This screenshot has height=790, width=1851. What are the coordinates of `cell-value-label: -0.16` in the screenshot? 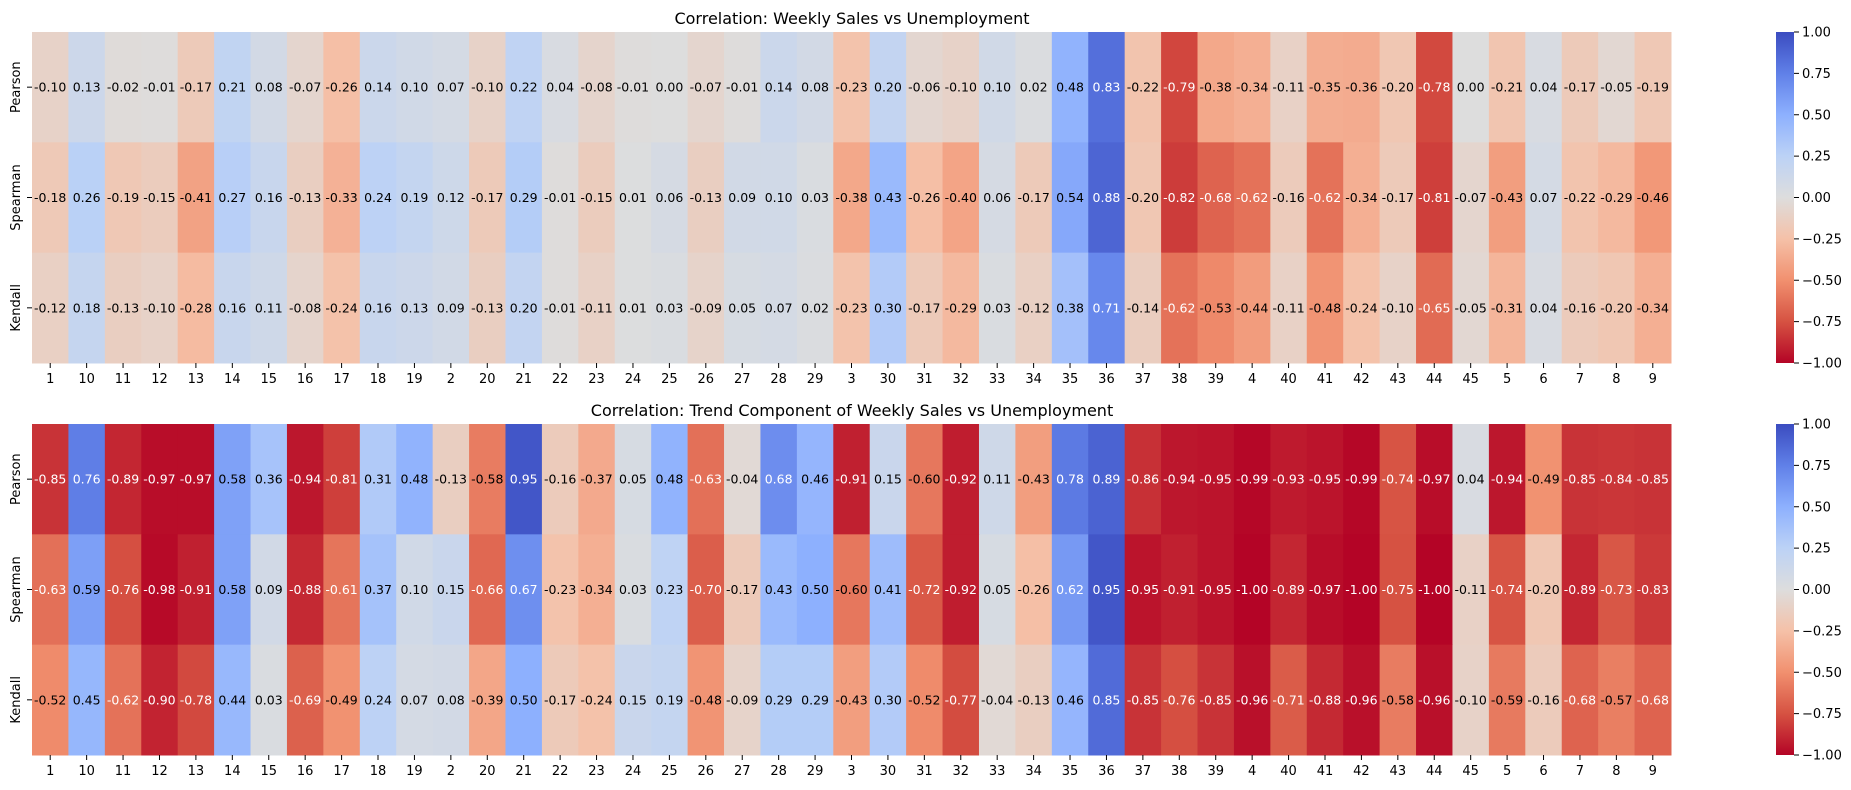 It's located at (1543, 699).